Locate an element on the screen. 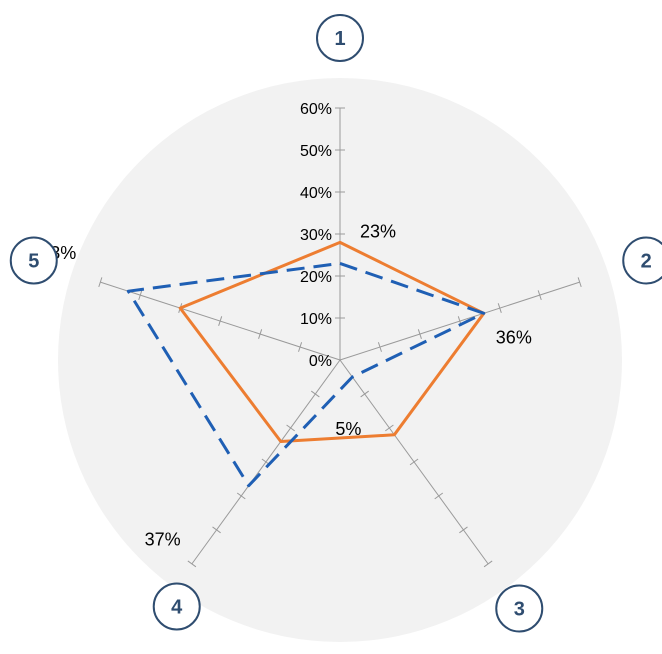 Image resolution: width=662 pixels, height=654 pixels. badge-label: 1 is located at coordinates (339, 39).